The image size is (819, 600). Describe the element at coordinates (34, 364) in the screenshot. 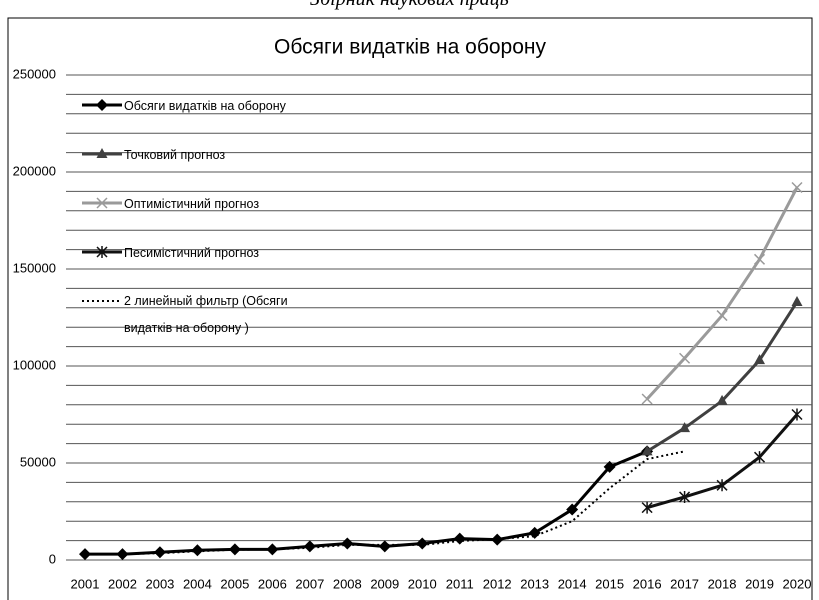

I see `y-tick-label: 100000` at that location.